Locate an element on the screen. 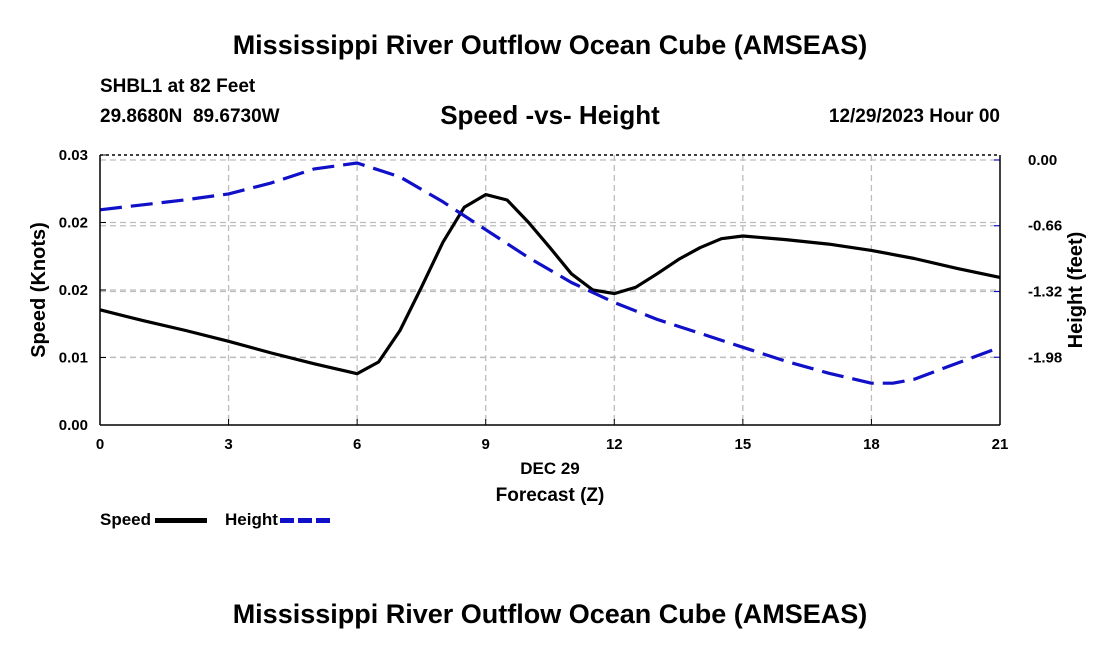  x-tick-label: 21 is located at coordinates (1000, 444).